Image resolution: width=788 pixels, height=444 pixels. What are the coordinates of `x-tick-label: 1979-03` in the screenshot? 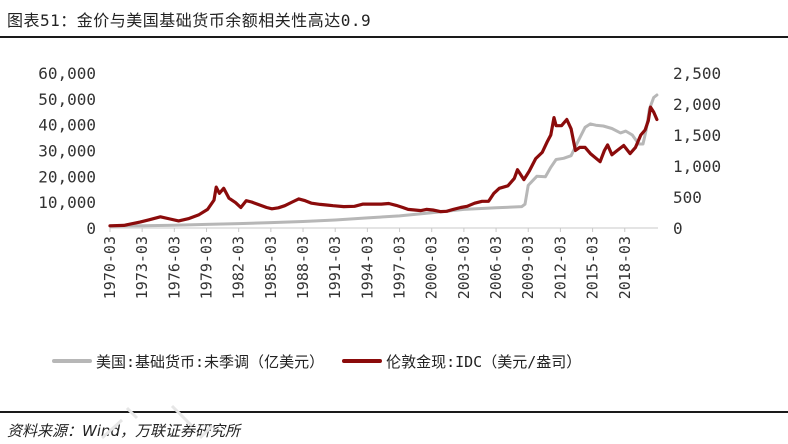 It's located at (207, 267).